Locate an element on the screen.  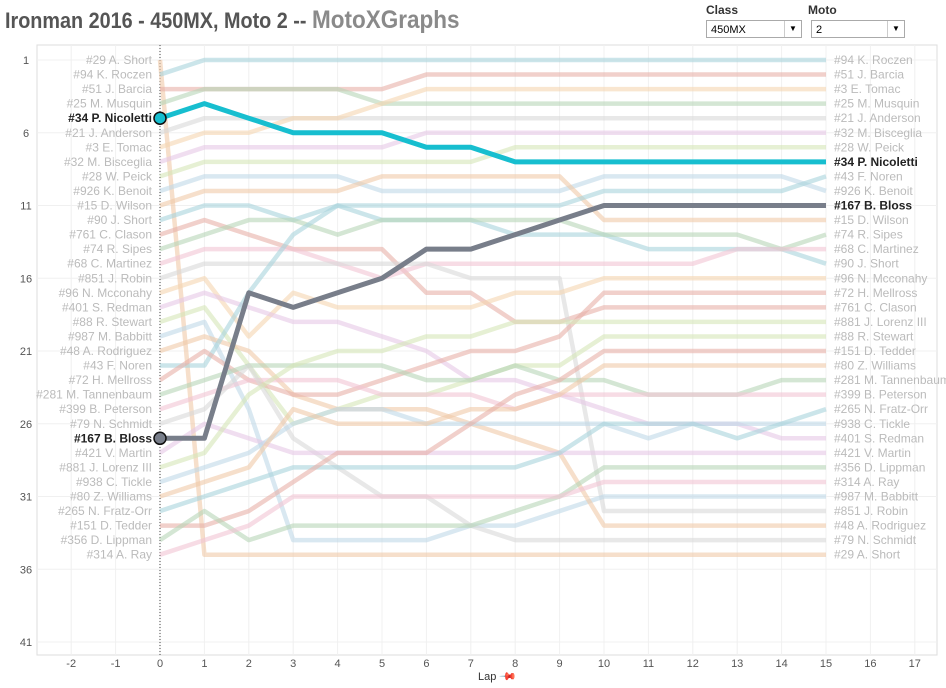
rider-finish-label: #167 B. Bloss is located at coordinates (873, 206).